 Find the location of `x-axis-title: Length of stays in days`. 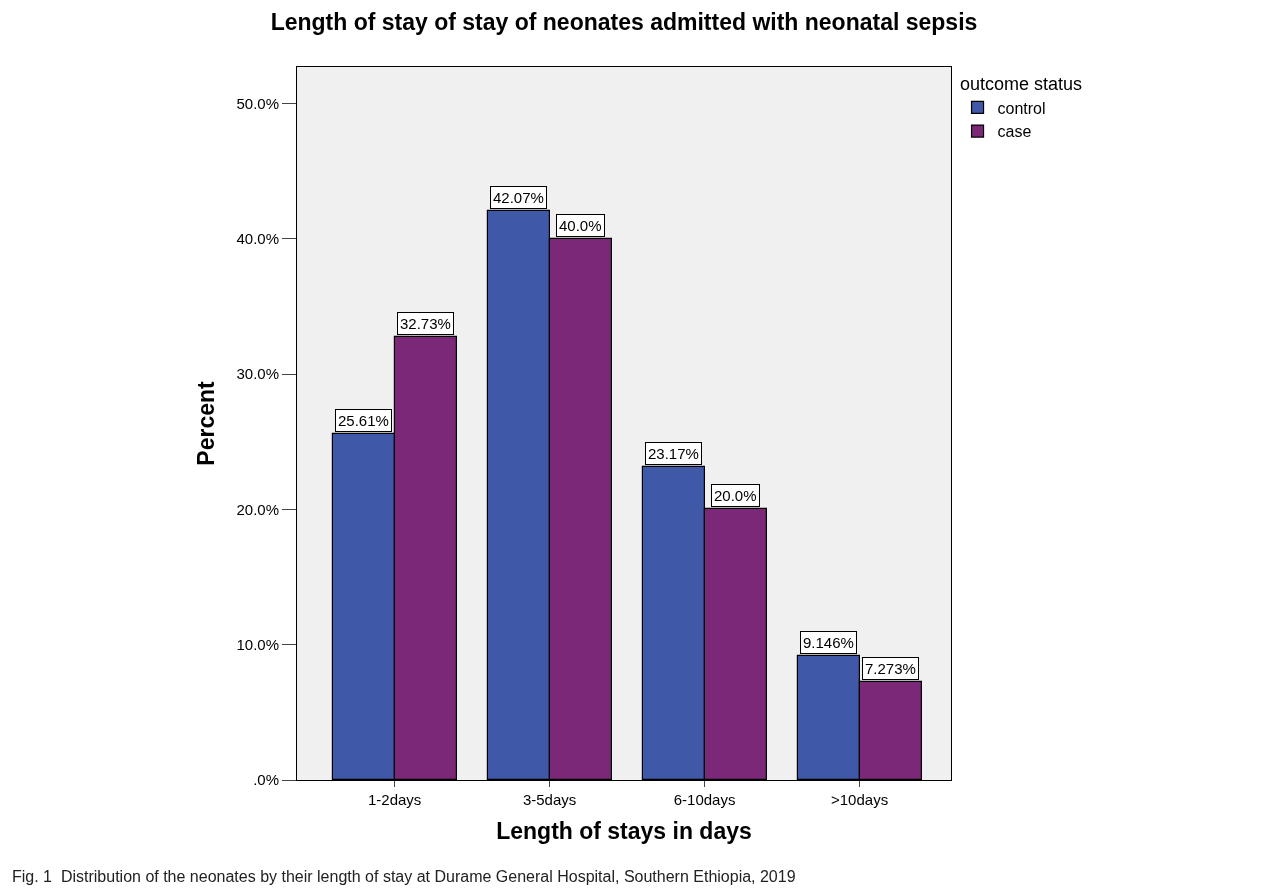

x-axis-title: Length of stays in days is located at coordinates (624, 830).